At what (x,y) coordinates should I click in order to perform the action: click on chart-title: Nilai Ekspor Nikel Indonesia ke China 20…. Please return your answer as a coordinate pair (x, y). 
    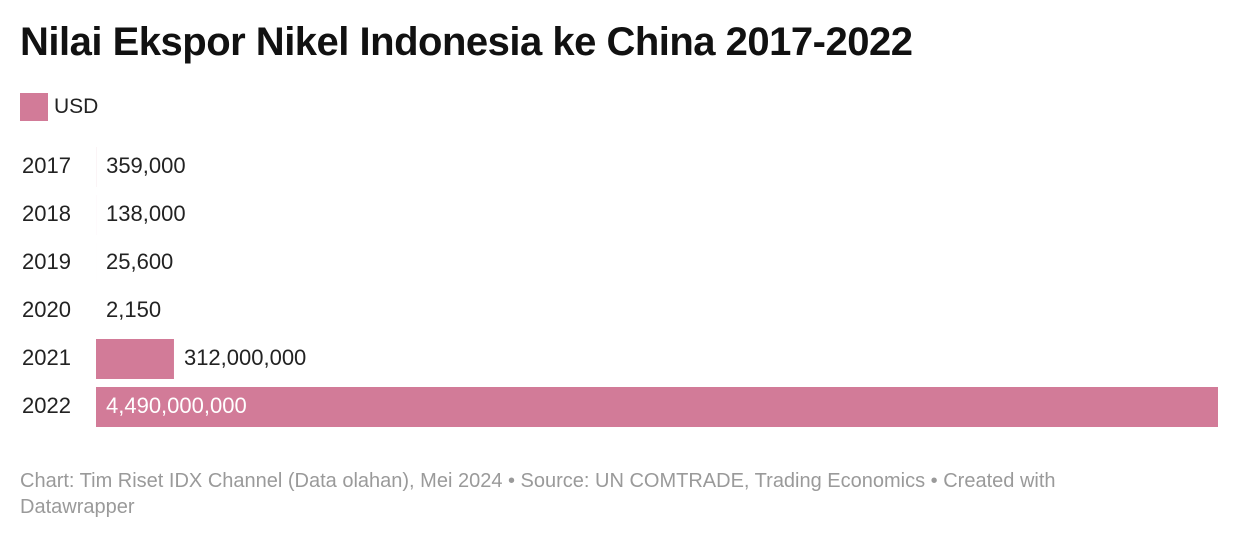
    Looking at the image, I should click on (466, 42).